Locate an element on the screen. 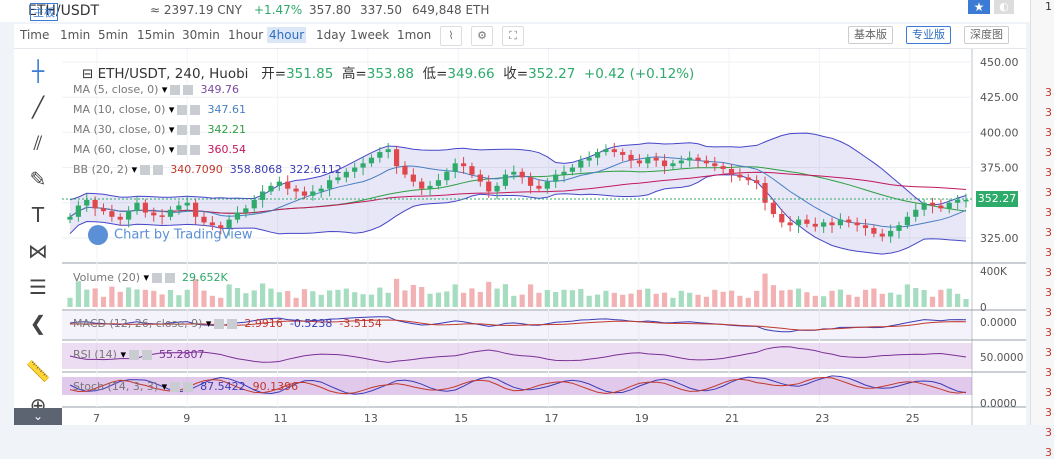 The image size is (1054, 459). drawing-toolbar: ┼ ╱ ⫽ ✎ T ⋈ ☰ ❮ 📏 ⊕ is located at coordinates (38, 237).